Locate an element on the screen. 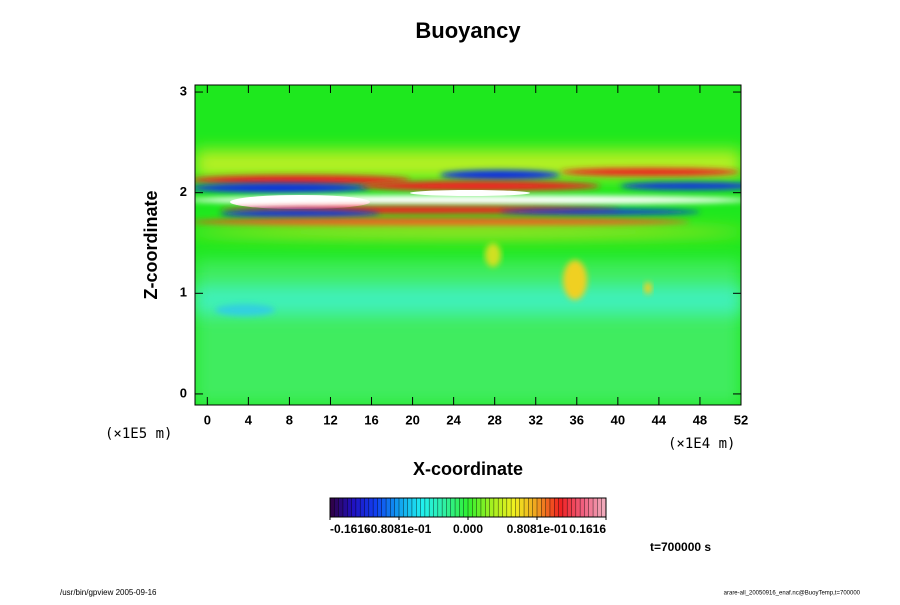 This screenshot has height=605, width=900. colorbar-tick-label: -0.8081e-01 is located at coordinates (399, 529).